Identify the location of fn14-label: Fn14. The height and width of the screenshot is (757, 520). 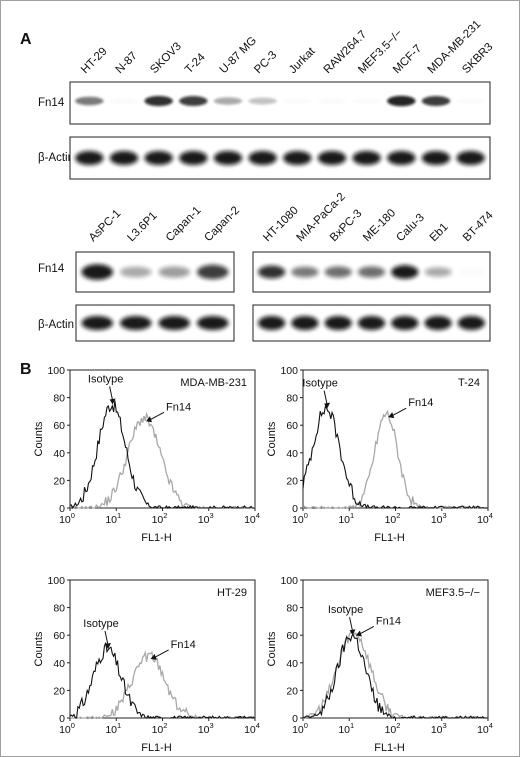
(178, 407).